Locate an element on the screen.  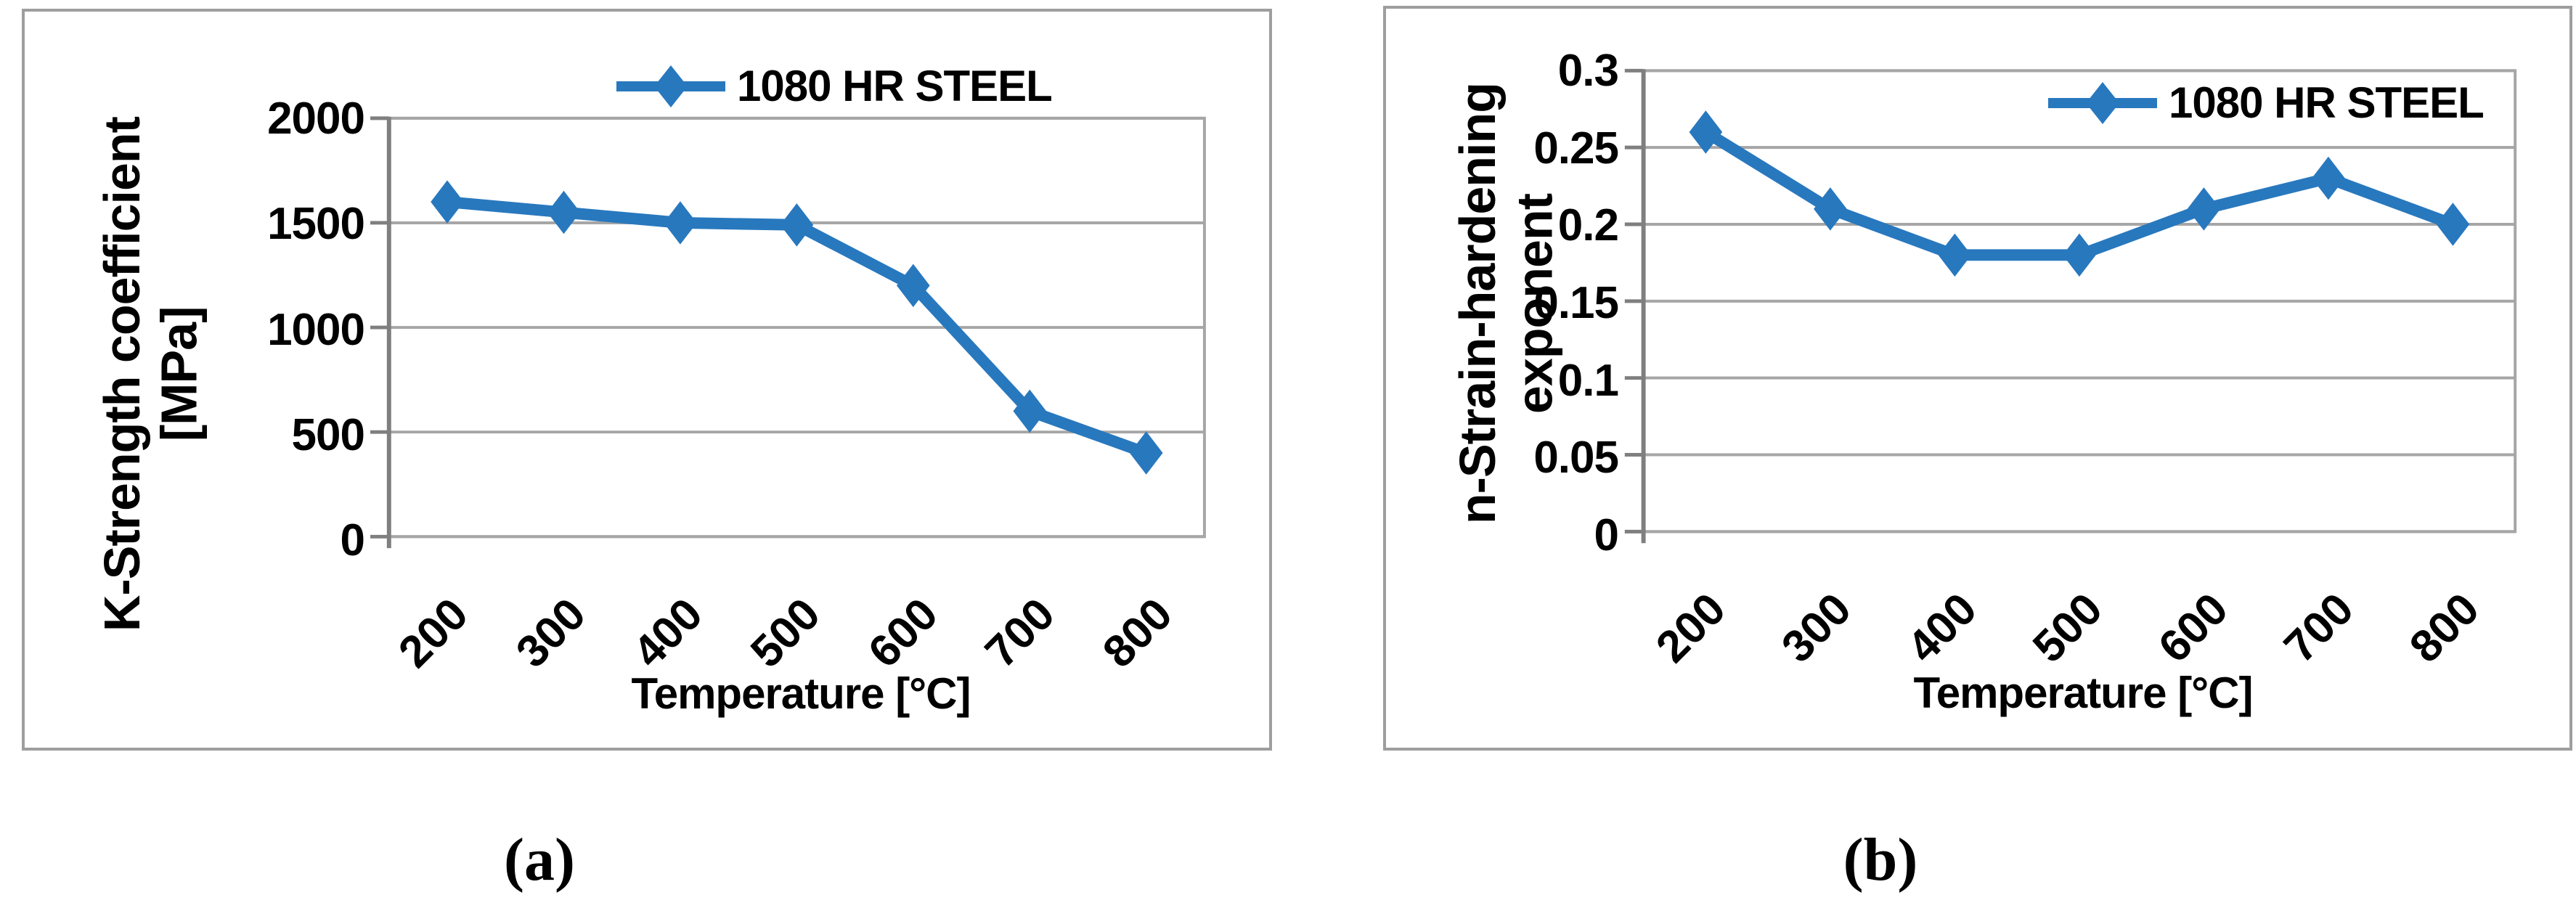
y-tick-label: 1500 is located at coordinates (316, 224).